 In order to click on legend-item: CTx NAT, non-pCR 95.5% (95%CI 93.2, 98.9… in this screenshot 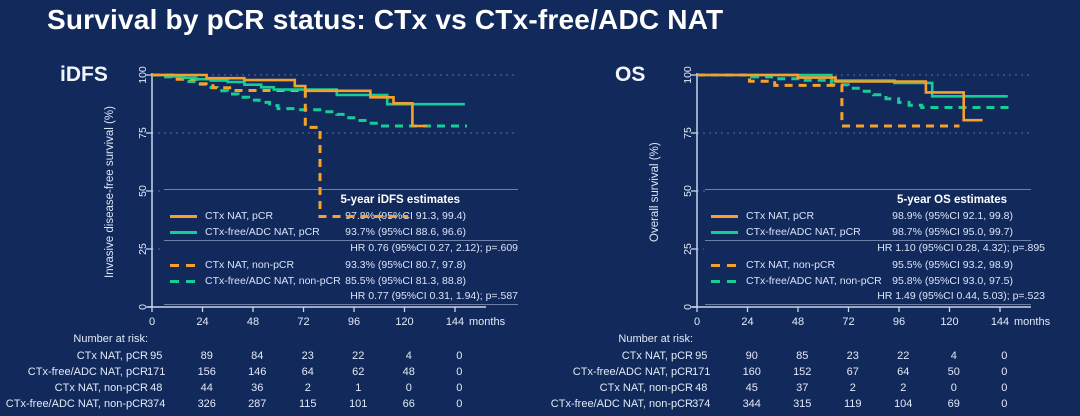, I will do `click(868, 265)`.